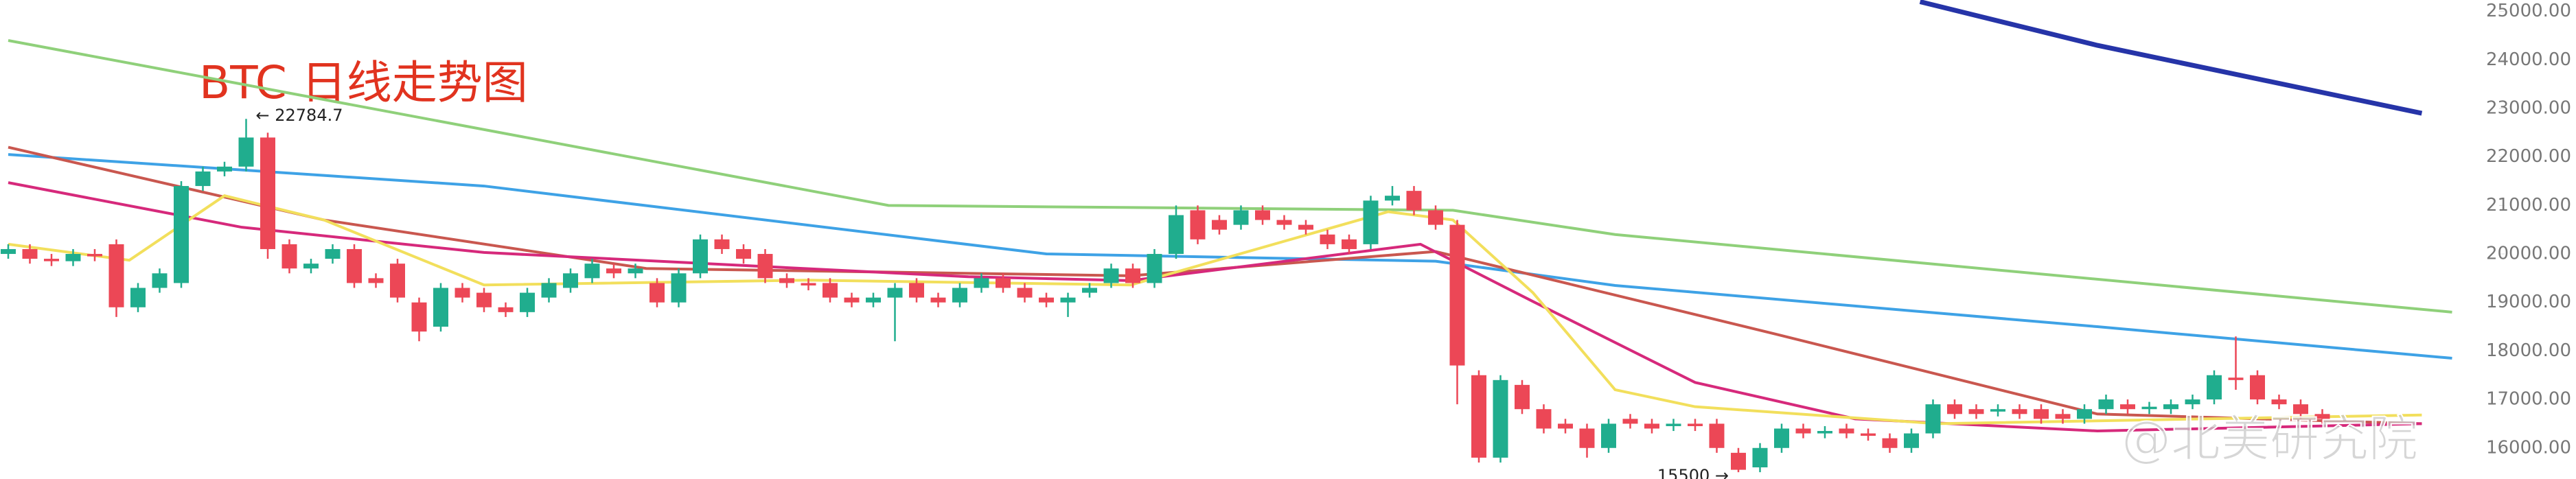 This screenshot has height=479, width=2576. I want to click on annotation: 15500 →, so click(1693, 472).